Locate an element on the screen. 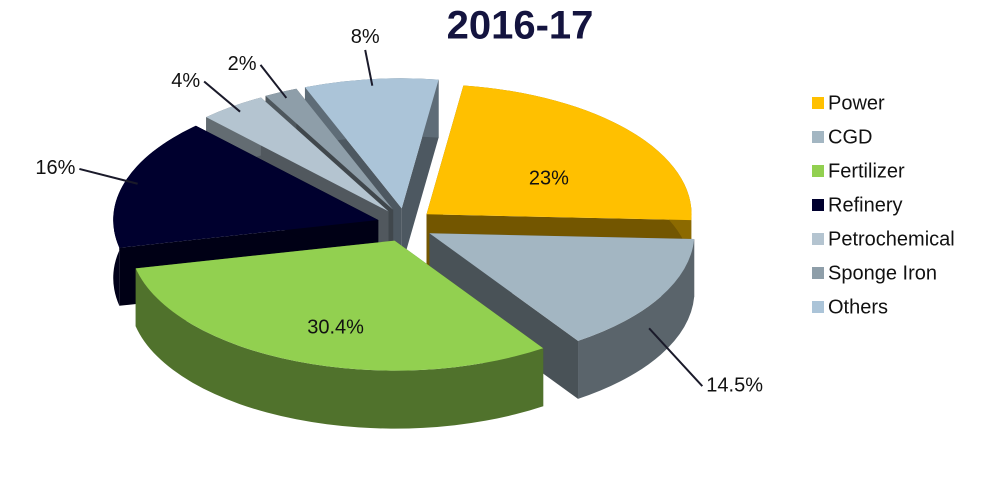 Image resolution: width=1005 pixels, height=478 pixels. legend-label: Refinery is located at coordinates (865, 205).